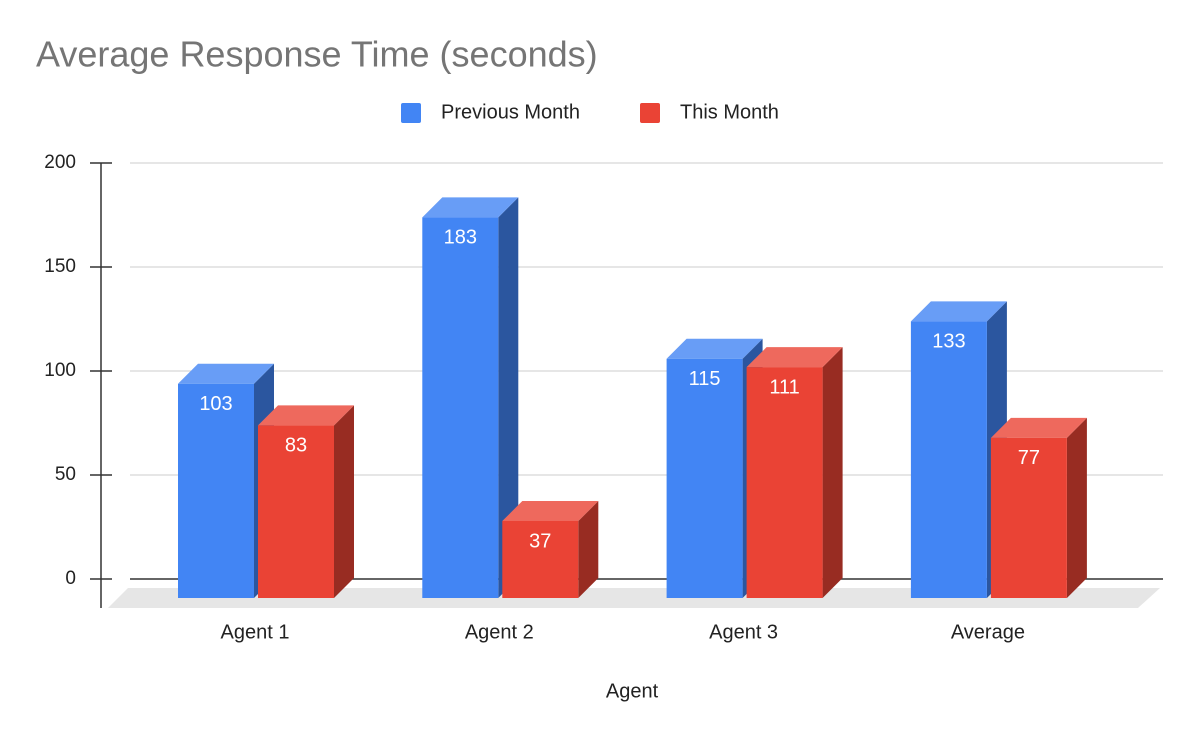 This screenshot has width=1200, height=742. Describe the element at coordinates (632, 691) in the screenshot. I see `x-axis-title: Agent` at that location.